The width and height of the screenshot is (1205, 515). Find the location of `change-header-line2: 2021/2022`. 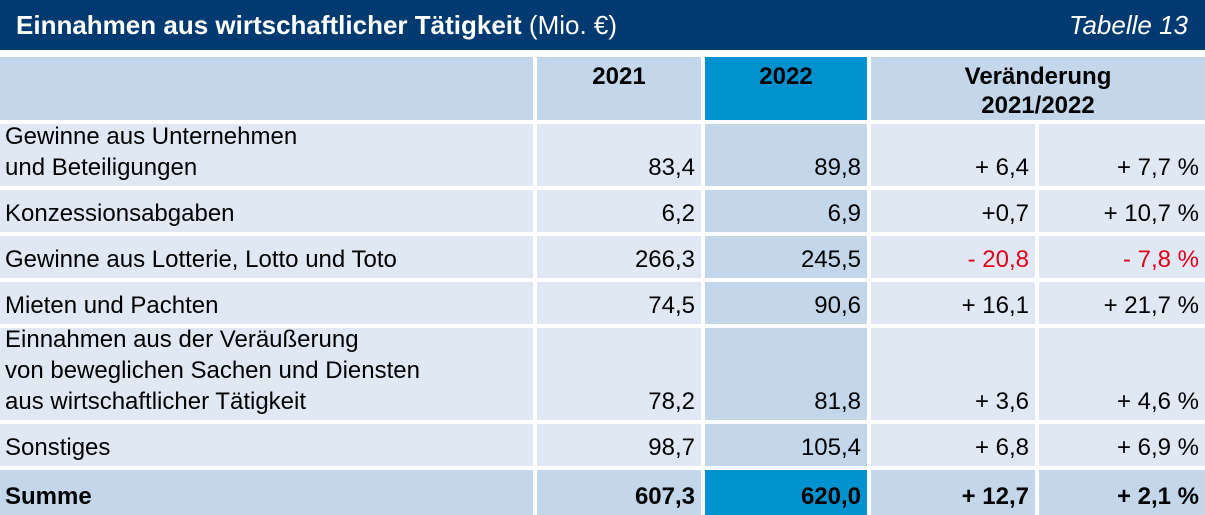

change-header-line2: 2021/2022 is located at coordinates (1038, 105).